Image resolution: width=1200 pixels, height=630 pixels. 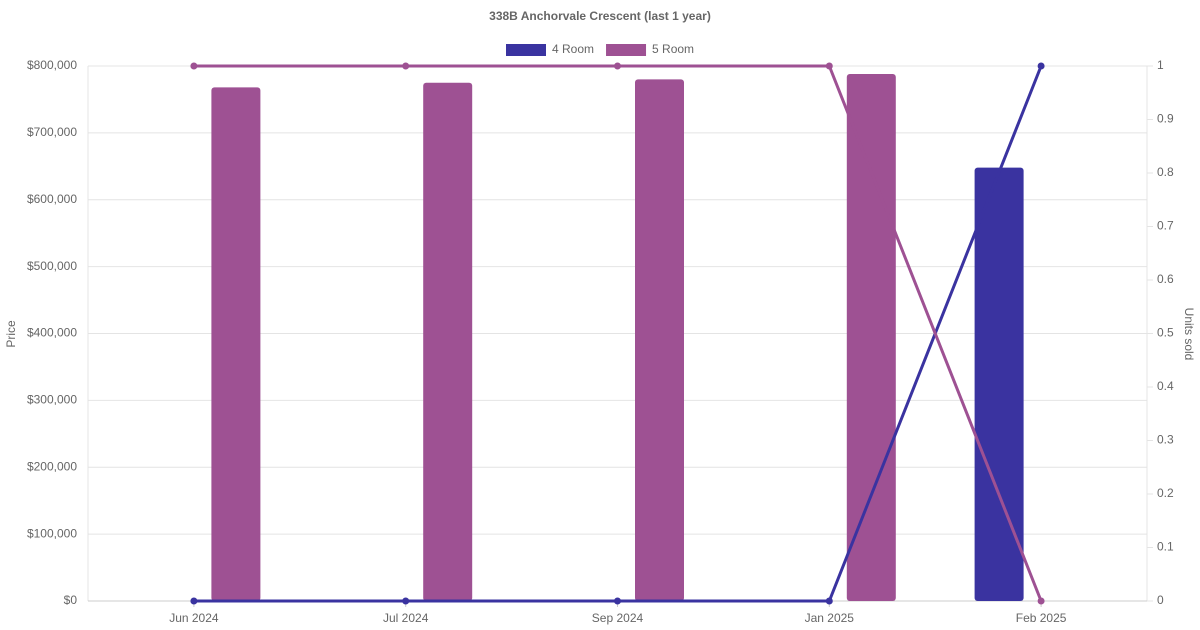 I want to click on y2-tick-label: 0.7, so click(x=1165, y=226).